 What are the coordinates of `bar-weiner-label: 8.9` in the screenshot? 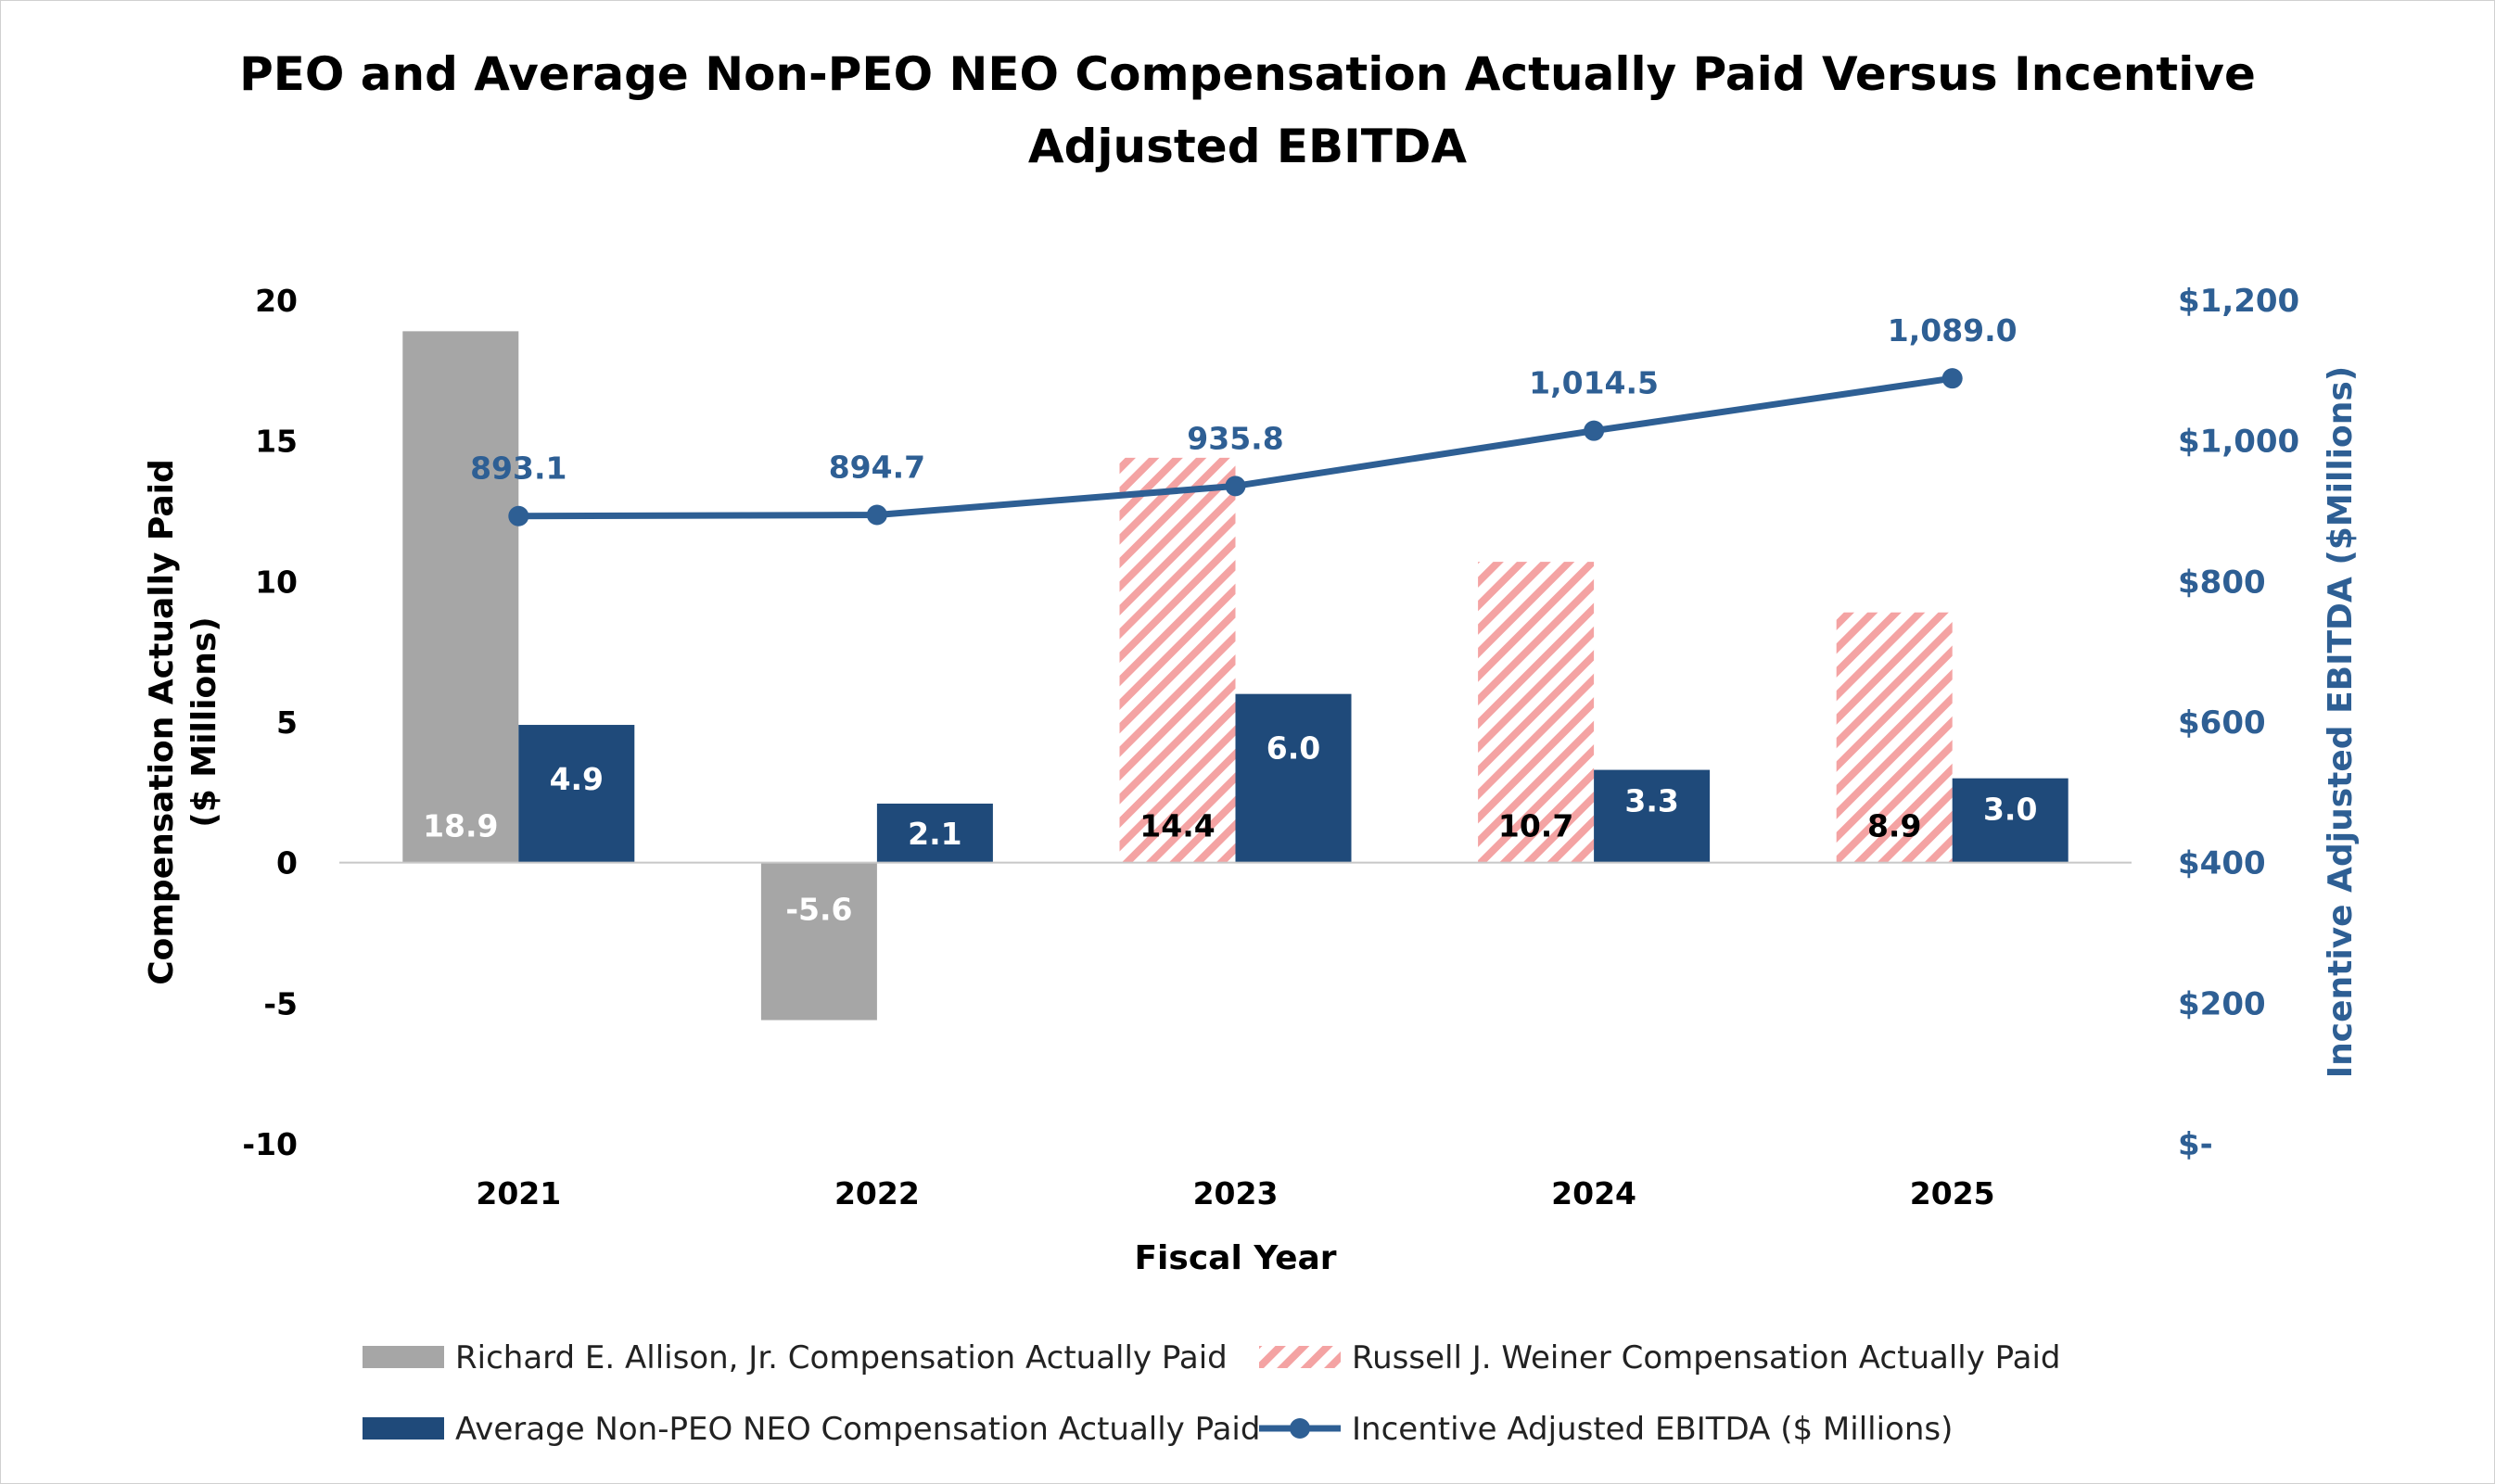 It's located at (1894, 826).